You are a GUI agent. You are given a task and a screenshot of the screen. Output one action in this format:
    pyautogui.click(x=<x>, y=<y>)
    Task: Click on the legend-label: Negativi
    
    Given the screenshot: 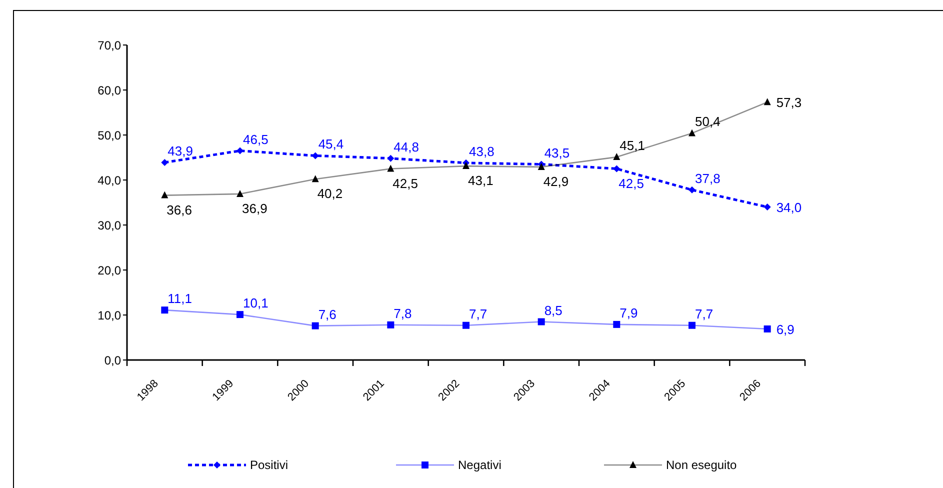 What is the action you would take?
    pyautogui.click(x=480, y=465)
    